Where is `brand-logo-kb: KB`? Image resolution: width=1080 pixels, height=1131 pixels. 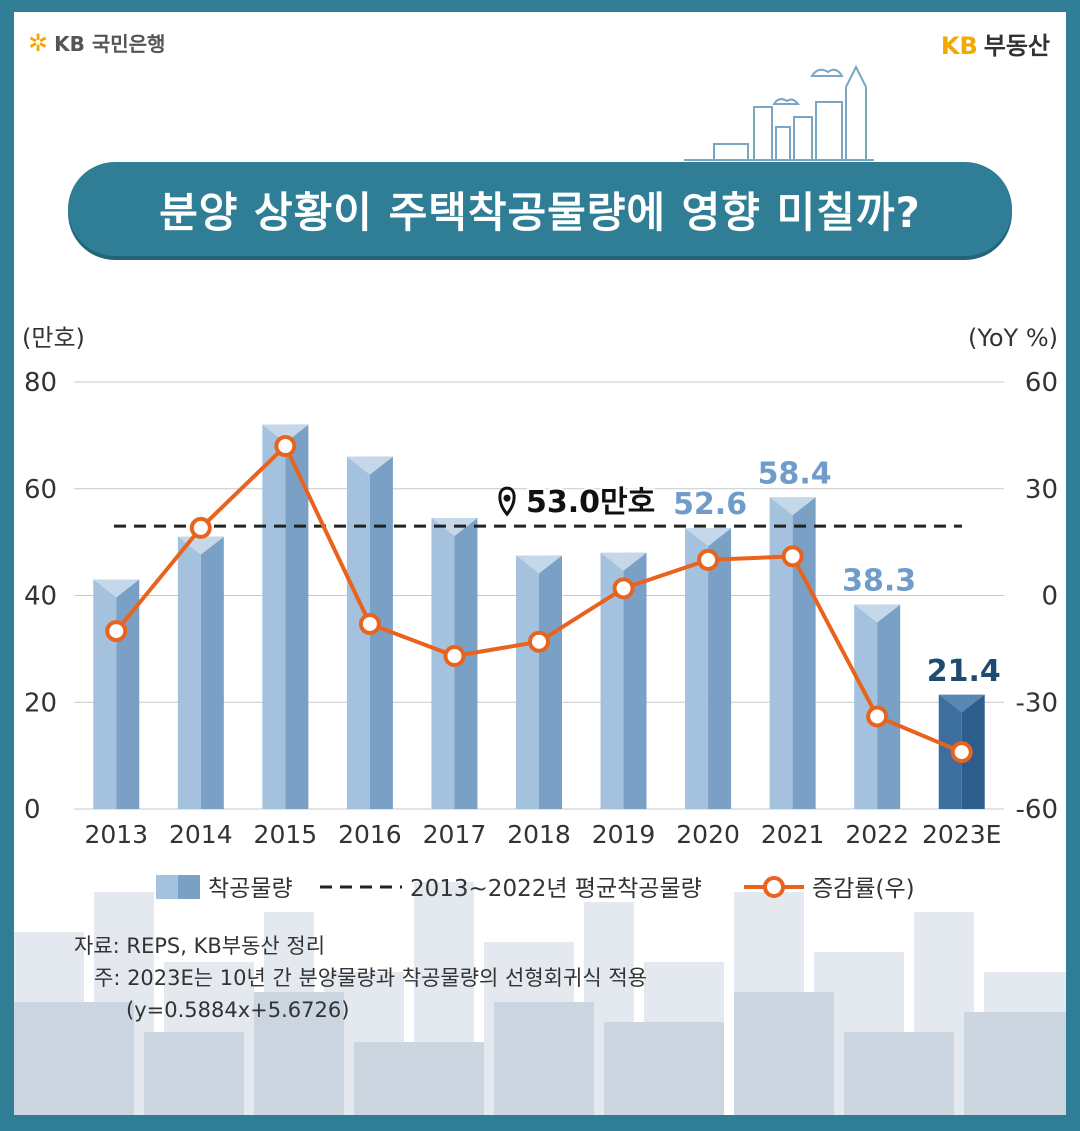
brand-logo-kb: KB is located at coordinates (959, 46).